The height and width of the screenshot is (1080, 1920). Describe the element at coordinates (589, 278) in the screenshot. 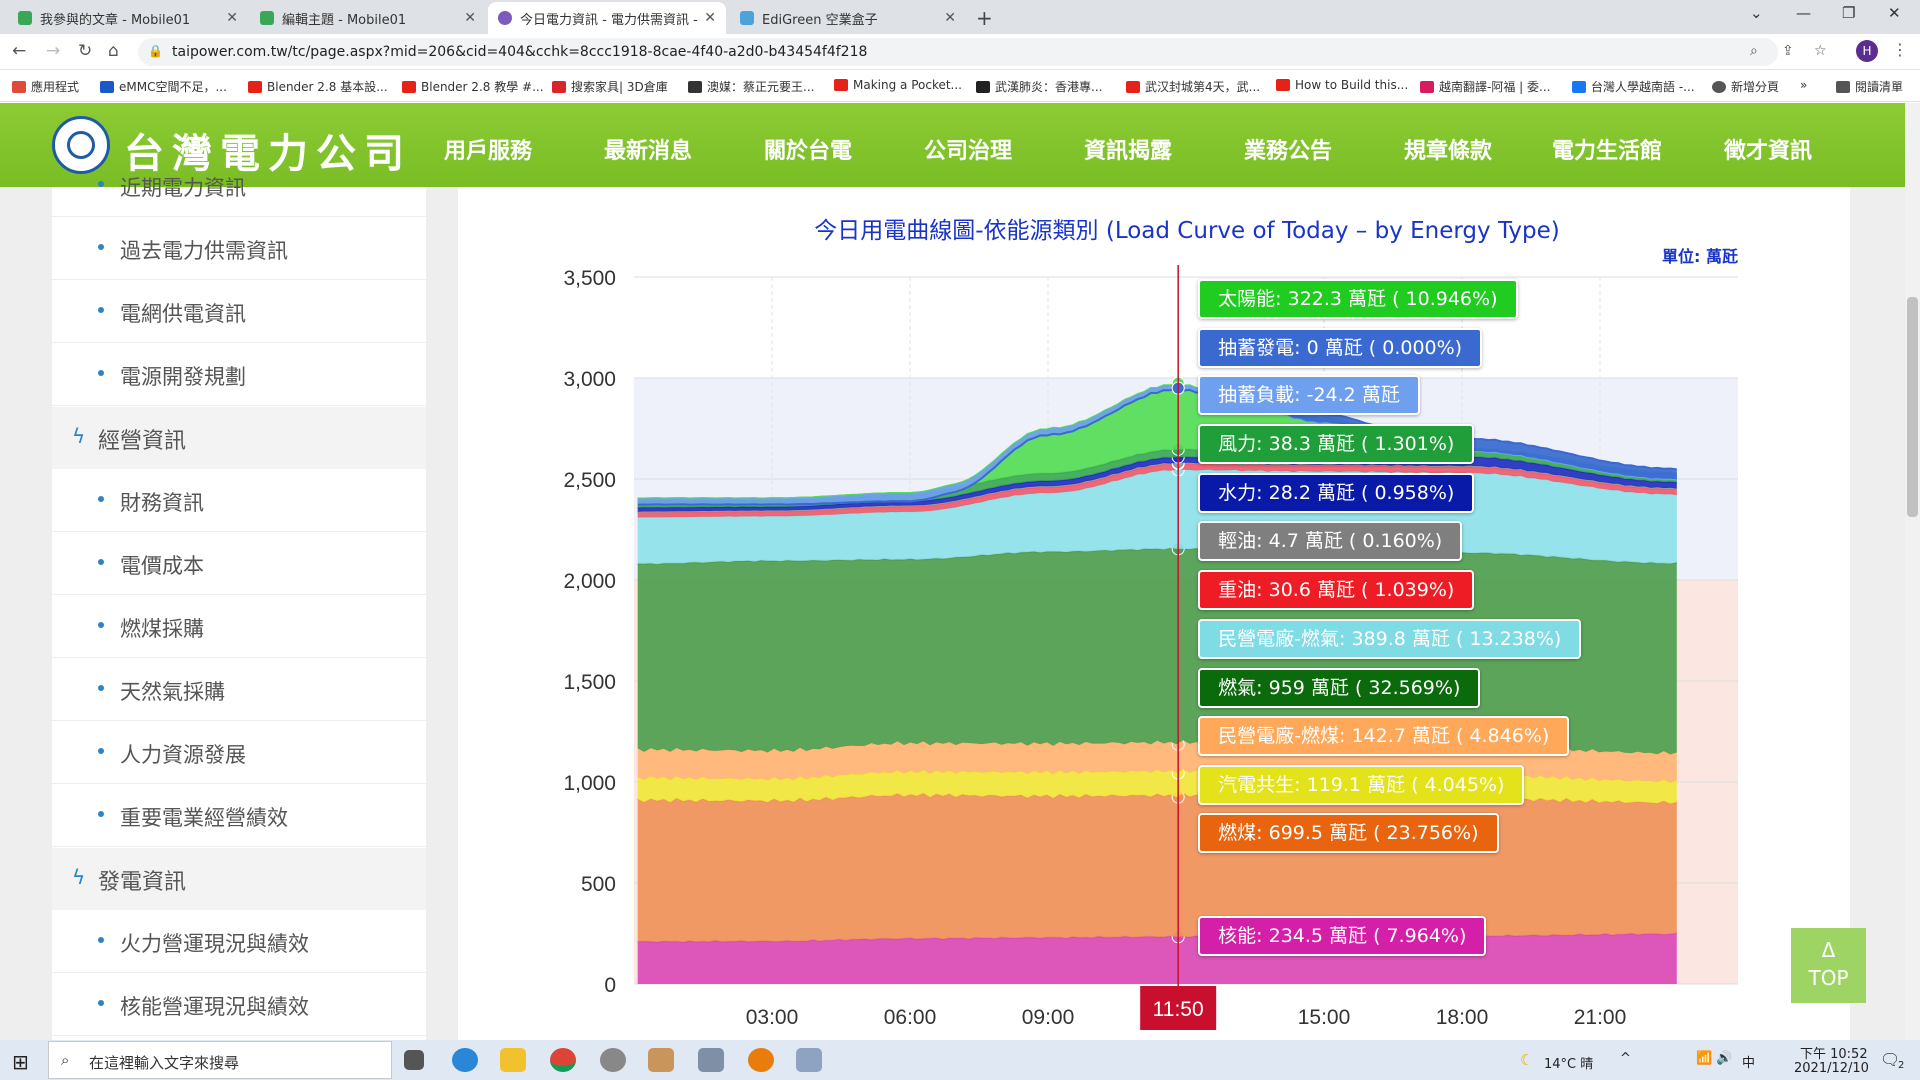

I see `y-tick-label: 3,500` at that location.